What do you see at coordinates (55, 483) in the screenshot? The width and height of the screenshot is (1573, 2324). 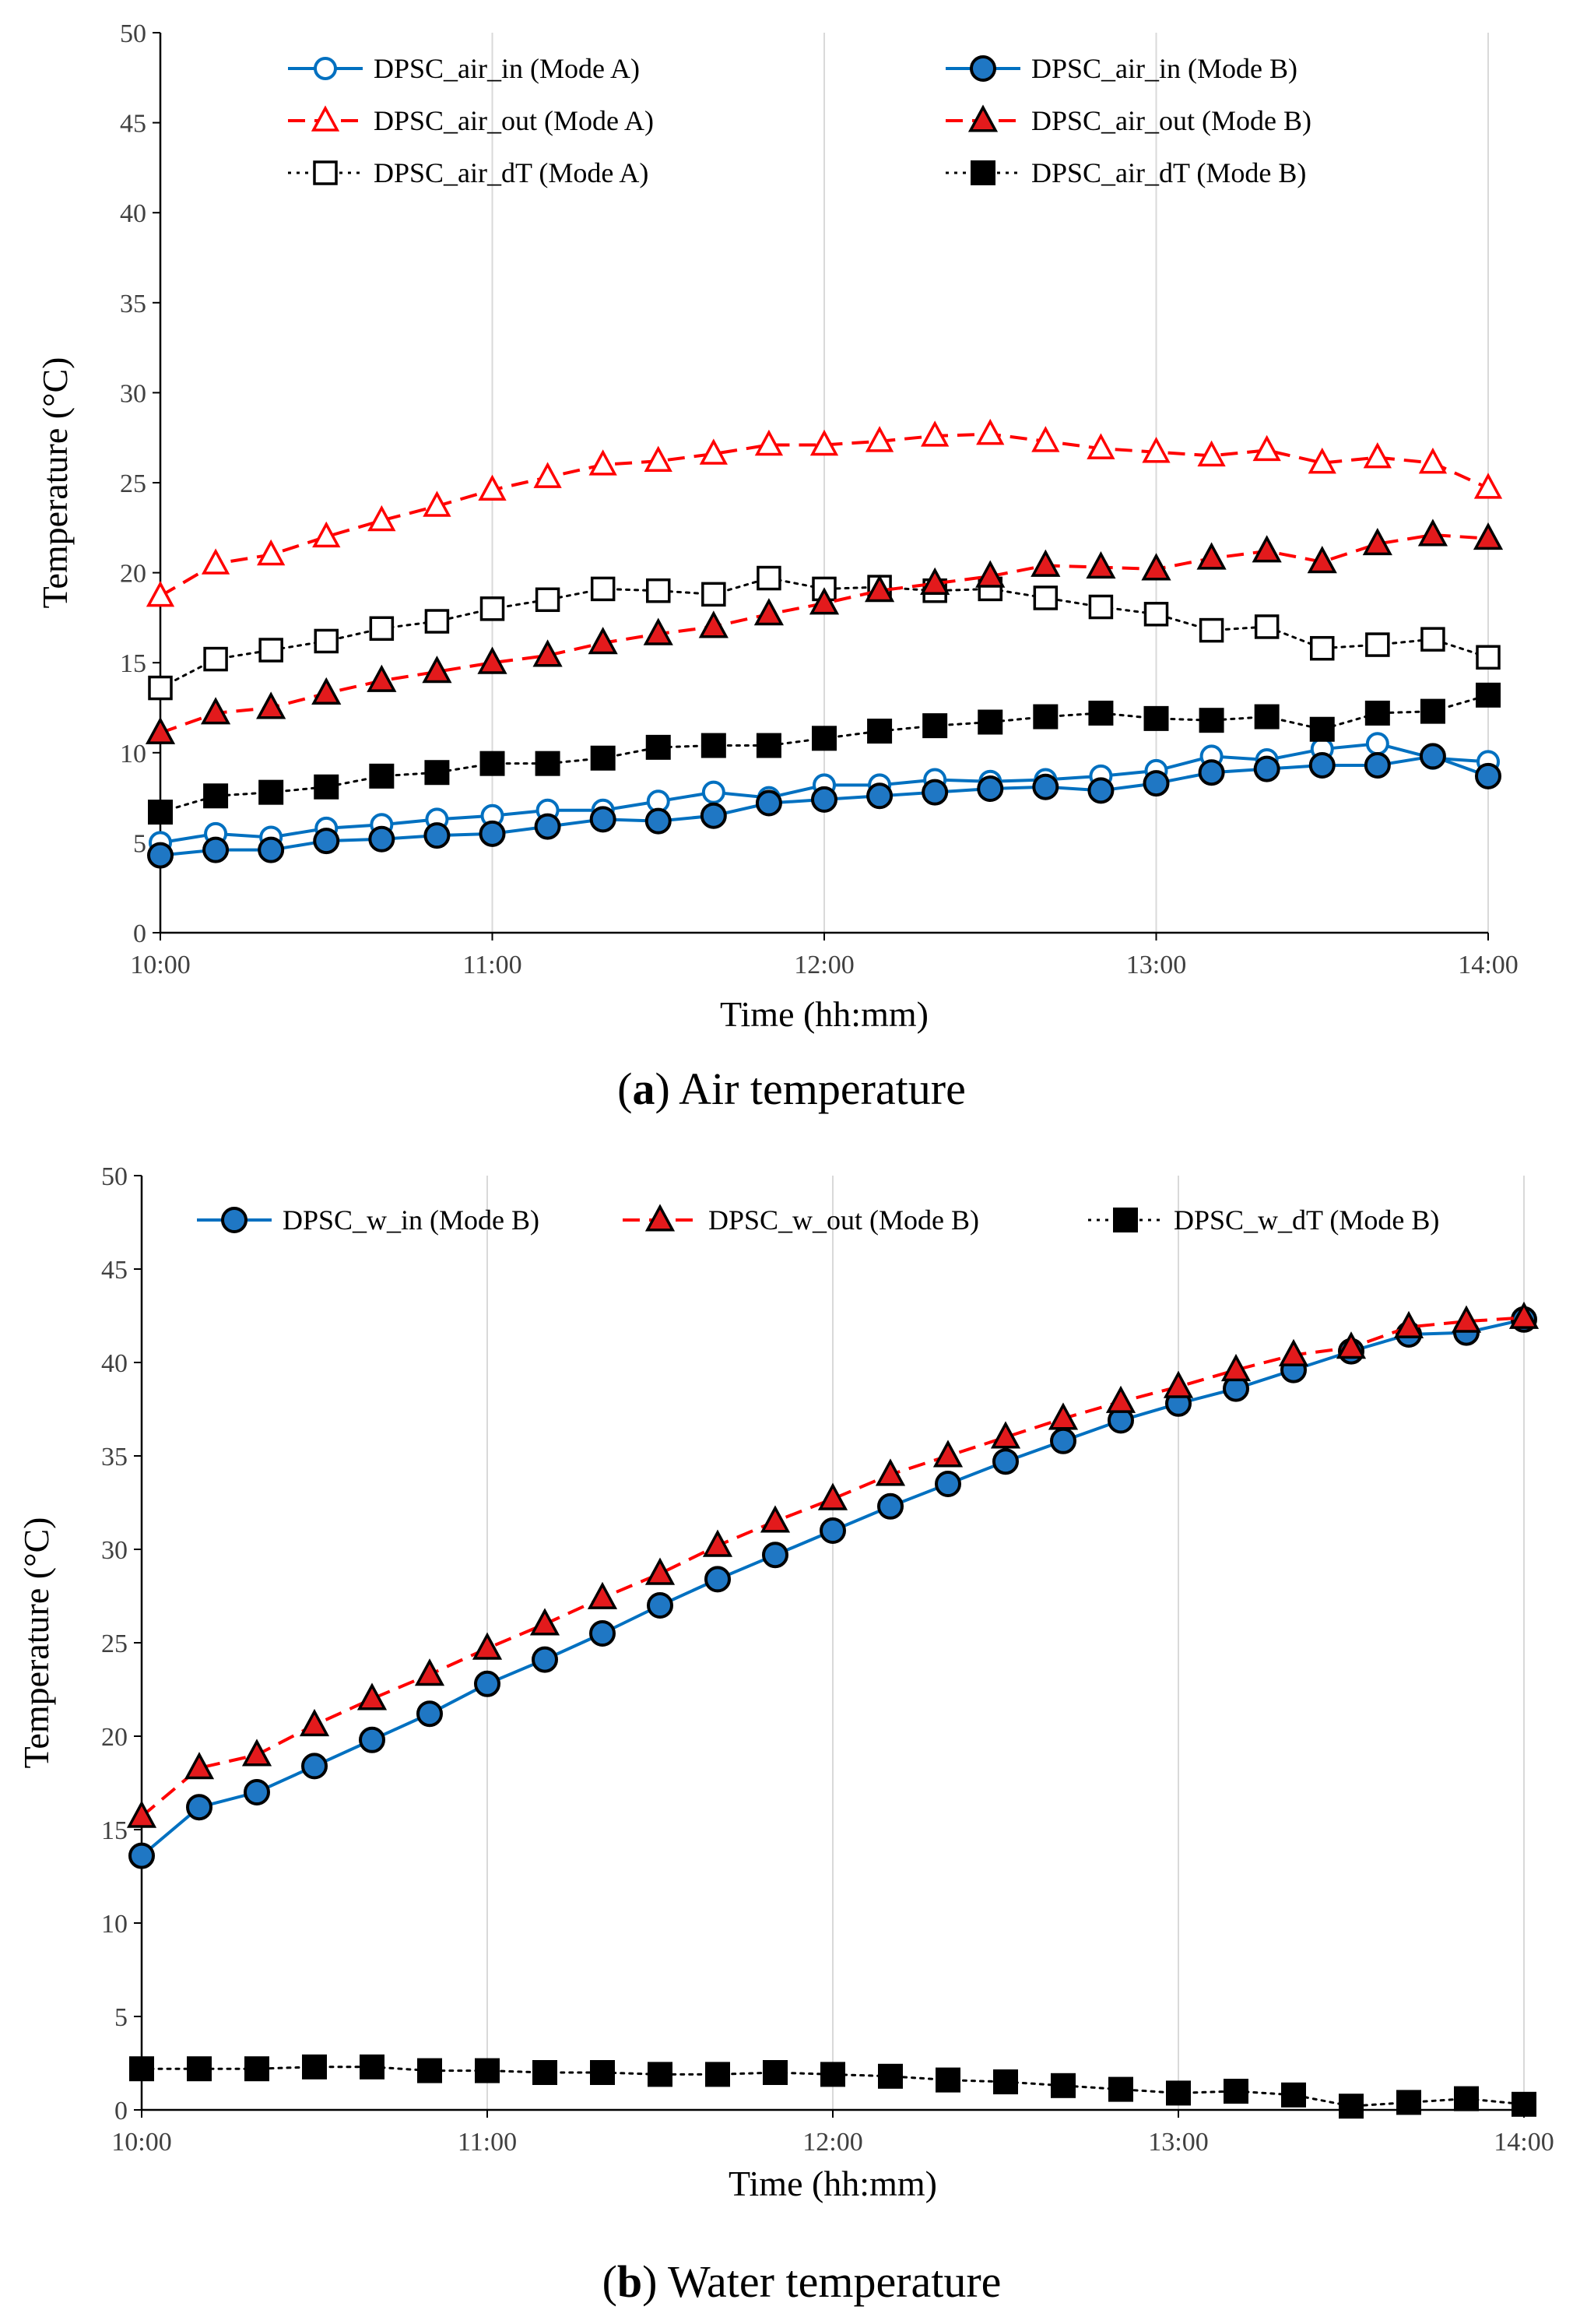 I see `y-axis-title: Temperature (°C)` at bounding box center [55, 483].